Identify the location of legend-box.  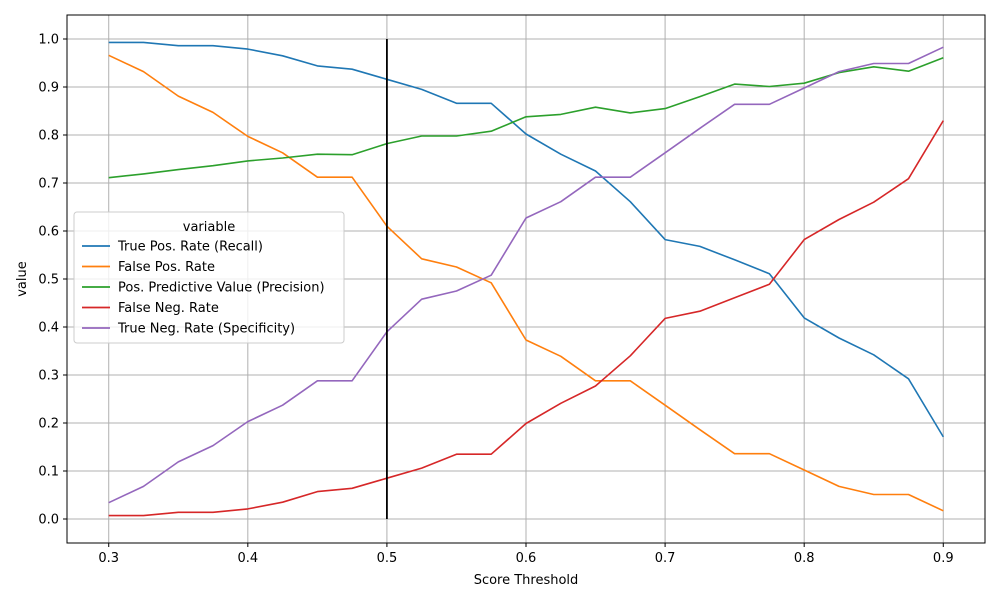
(209, 277).